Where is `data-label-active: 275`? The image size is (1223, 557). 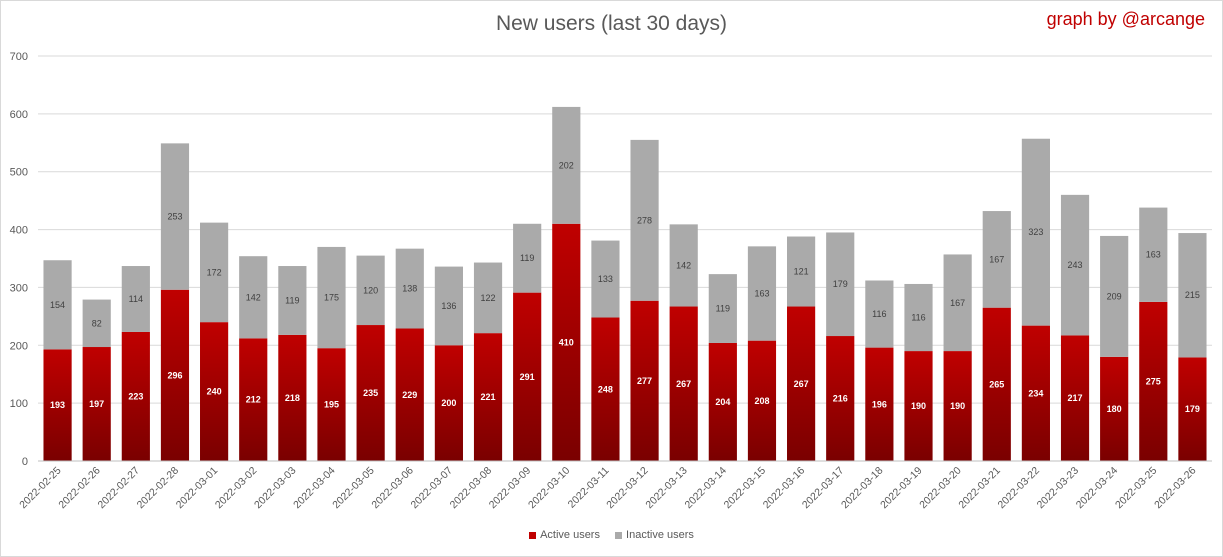 data-label-active: 275 is located at coordinates (1153, 381).